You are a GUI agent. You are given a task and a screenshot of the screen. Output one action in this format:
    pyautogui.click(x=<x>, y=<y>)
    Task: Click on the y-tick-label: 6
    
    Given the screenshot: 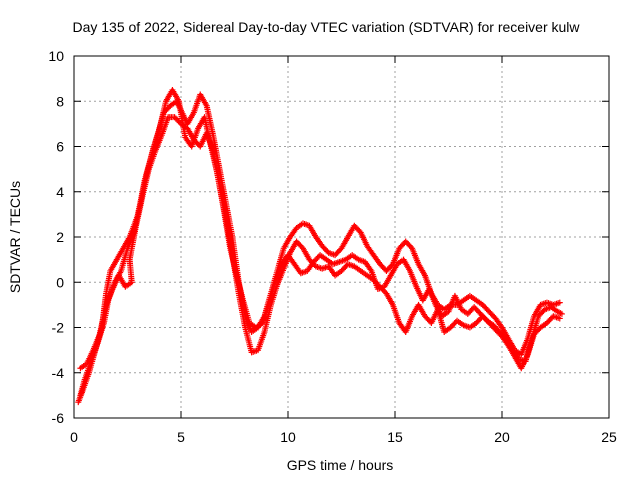 What is the action you would take?
    pyautogui.click(x=60, y=147)
    